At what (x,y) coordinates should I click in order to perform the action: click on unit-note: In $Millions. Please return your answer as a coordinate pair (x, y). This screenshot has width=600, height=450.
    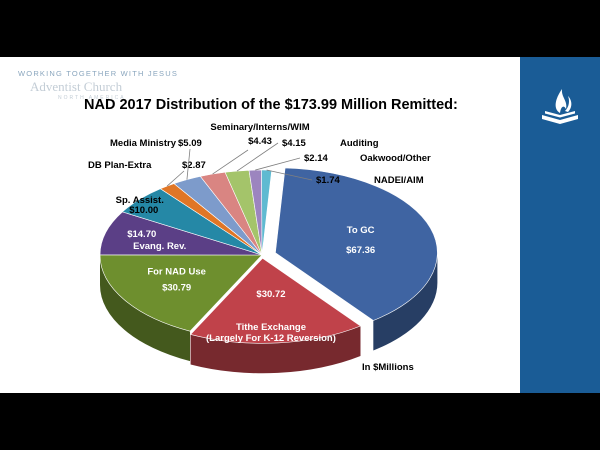
    Looking at the image, I should click on (388, 367).